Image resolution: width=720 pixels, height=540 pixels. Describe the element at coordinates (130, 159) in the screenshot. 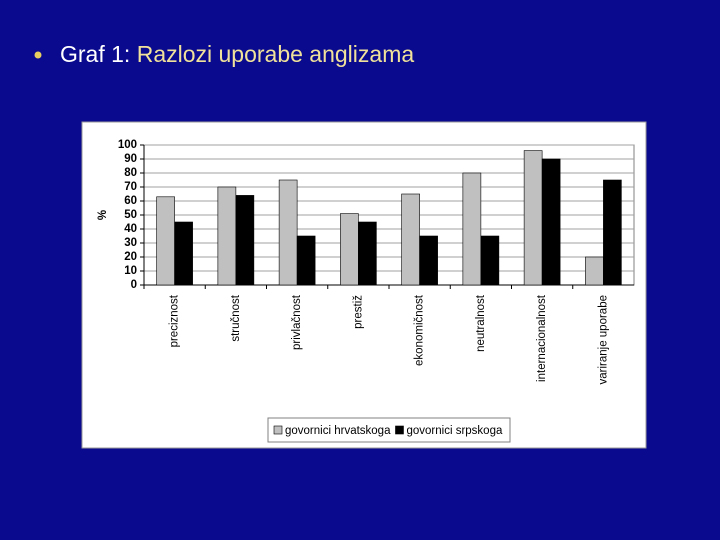

I see `y-tick-label: 90` at that location.